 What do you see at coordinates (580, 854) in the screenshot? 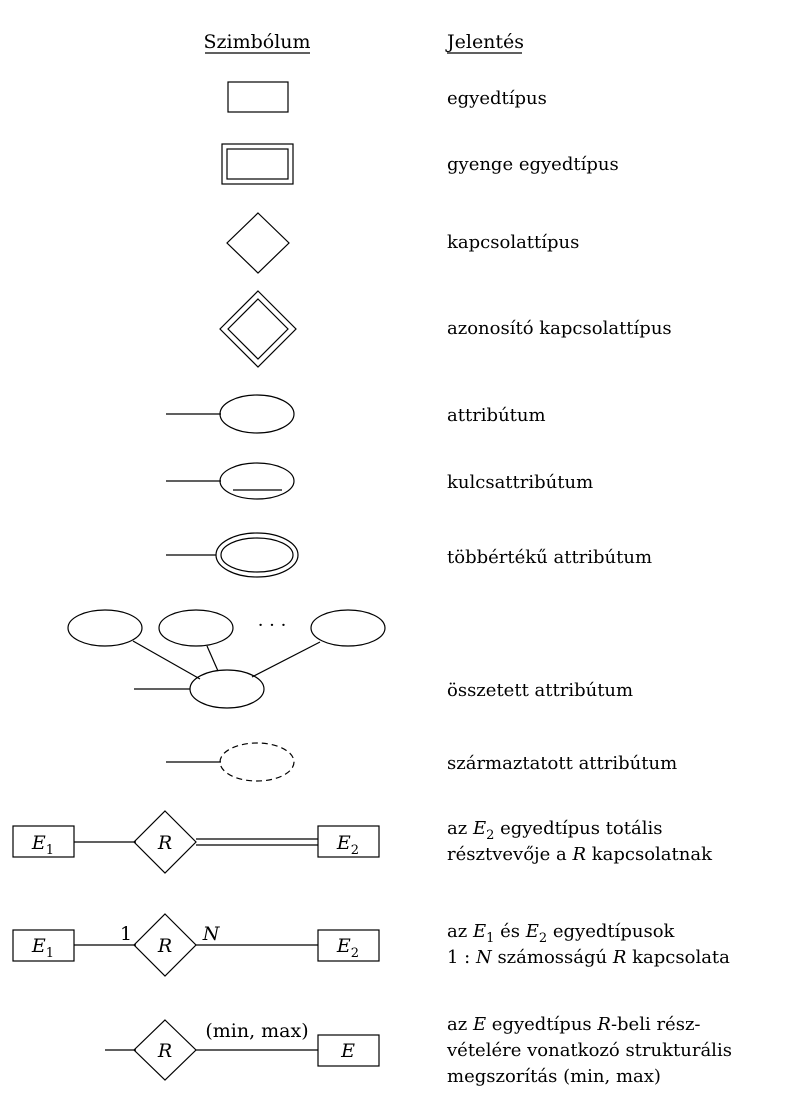
I see `total-participation-meaning-line2: résztvevője a R kapcsolatnak` at bounding box center [580, 854].